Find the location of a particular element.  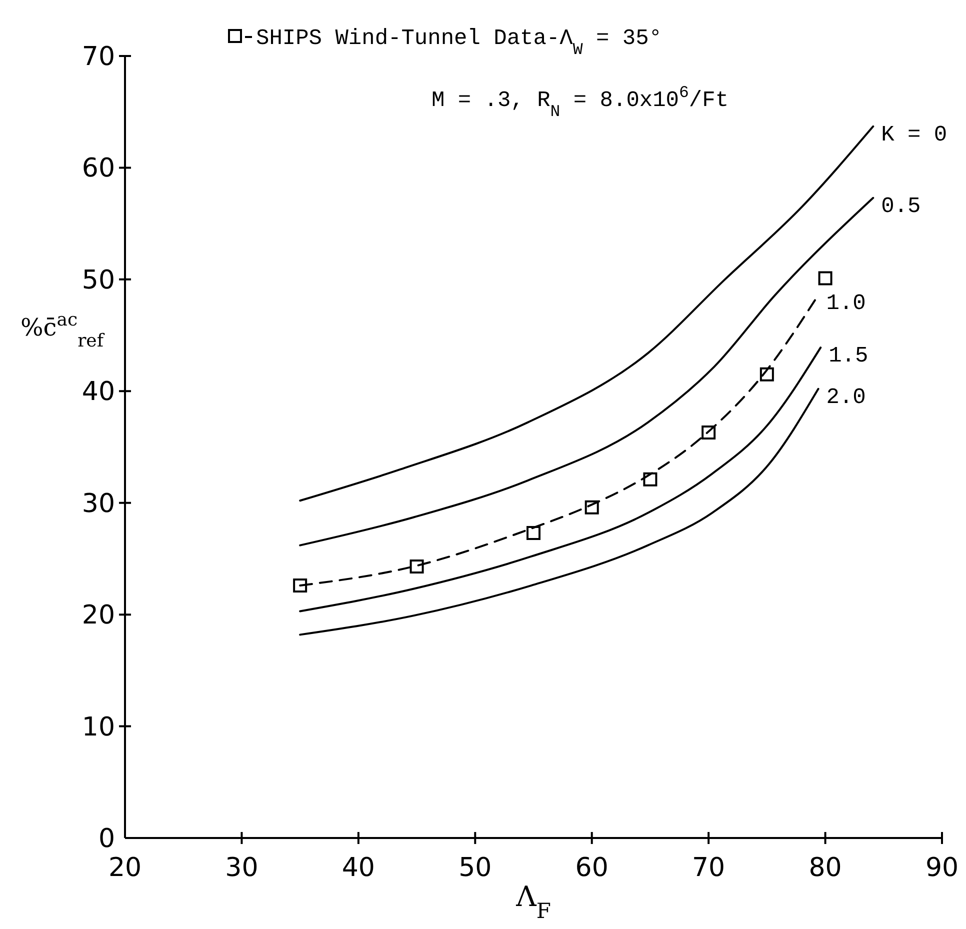

x-tick-label: 90 is located at coordinates (942, 868).